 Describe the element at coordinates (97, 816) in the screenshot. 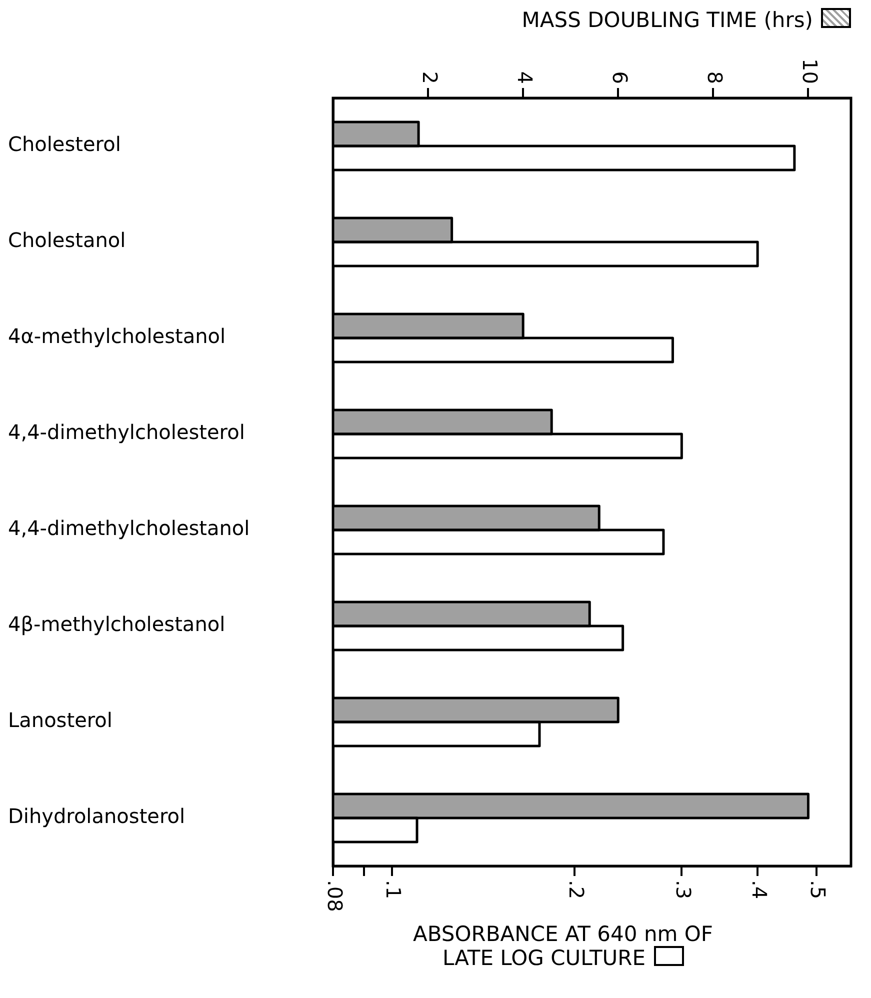

I see `y-tick-label: Dihydrolanosterol` at that location.